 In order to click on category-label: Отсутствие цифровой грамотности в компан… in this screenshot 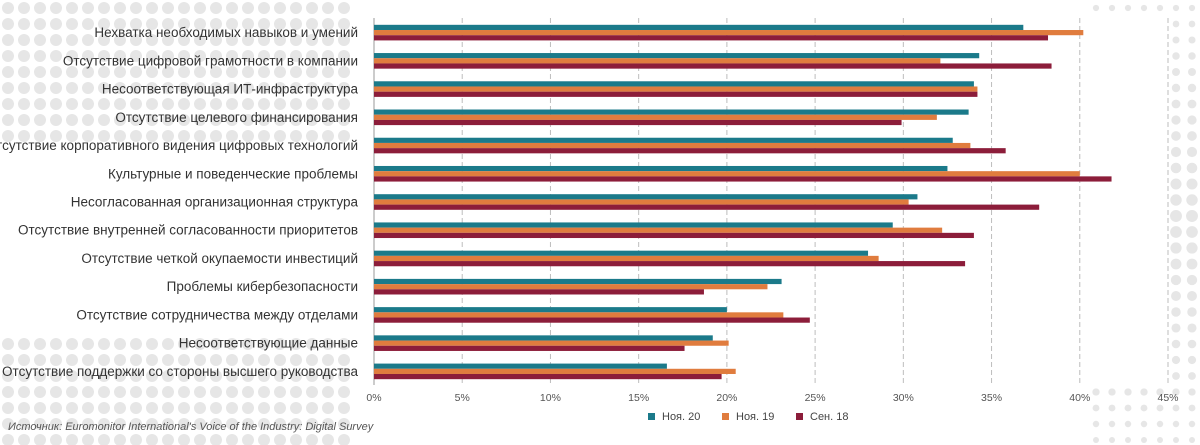, I will do `click(210, 60)`.